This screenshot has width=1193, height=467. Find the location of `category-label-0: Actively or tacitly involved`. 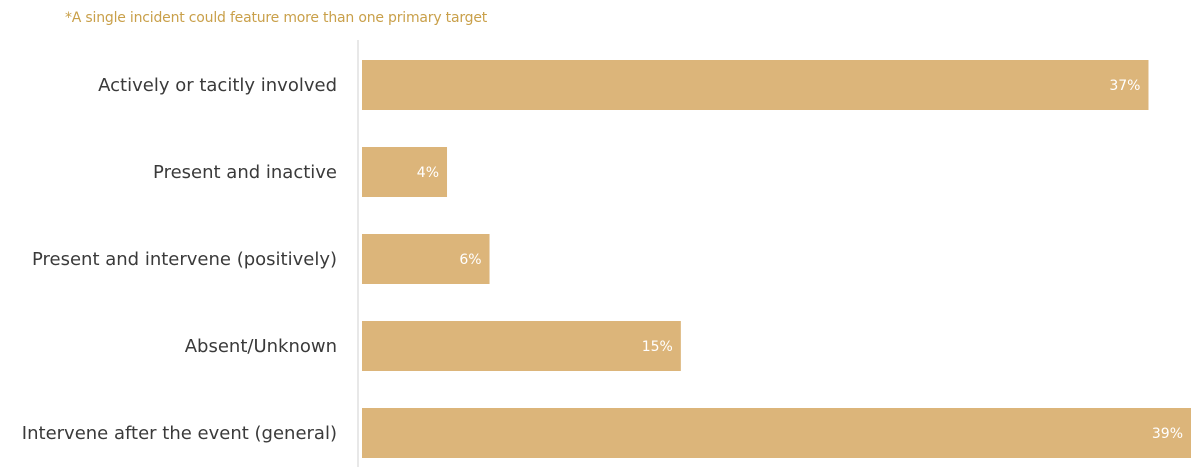

category-label-0: Actively or tacitly involved is located at coordinates (217, 85).